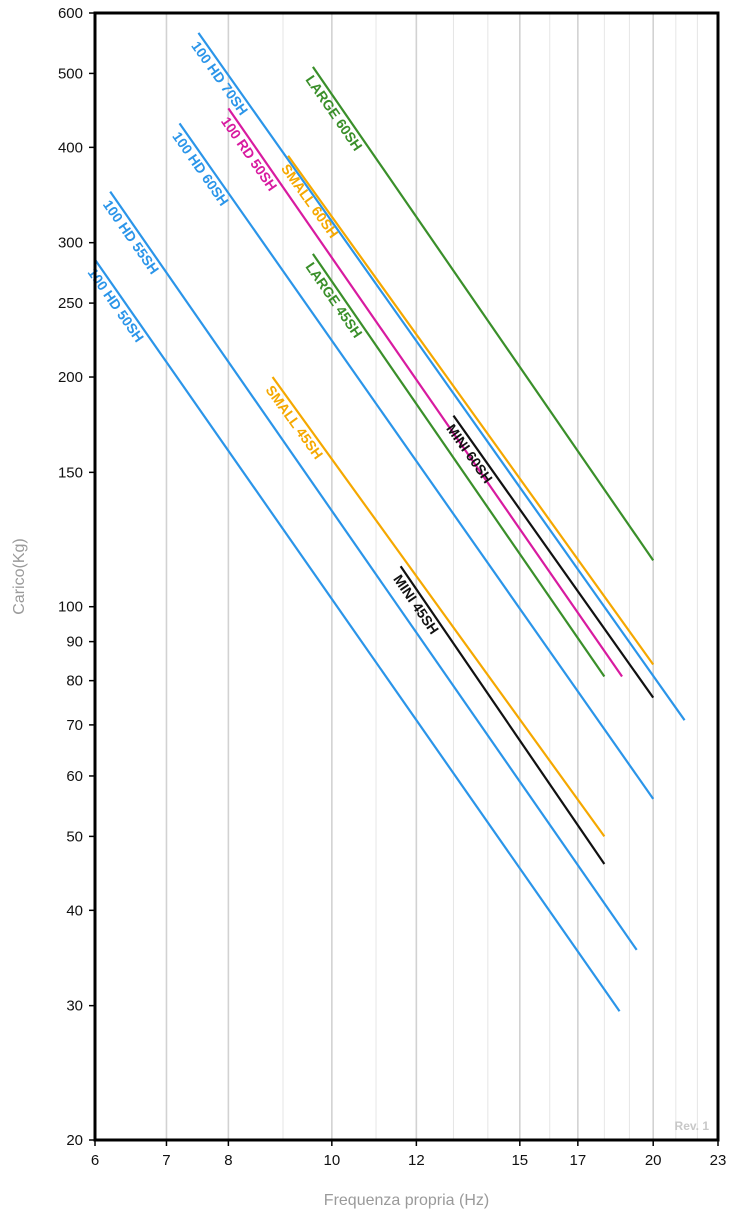  I want to click on y-tick-label: 500, so click(70, 73).